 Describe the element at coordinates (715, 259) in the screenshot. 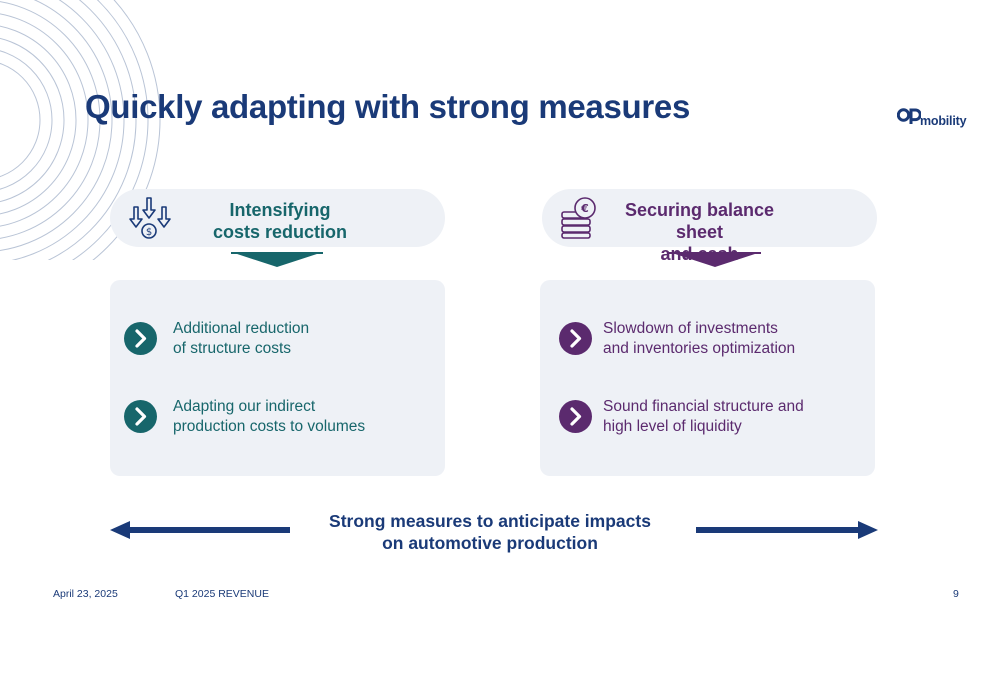

I see `purple-pointer-triangle` at that location.